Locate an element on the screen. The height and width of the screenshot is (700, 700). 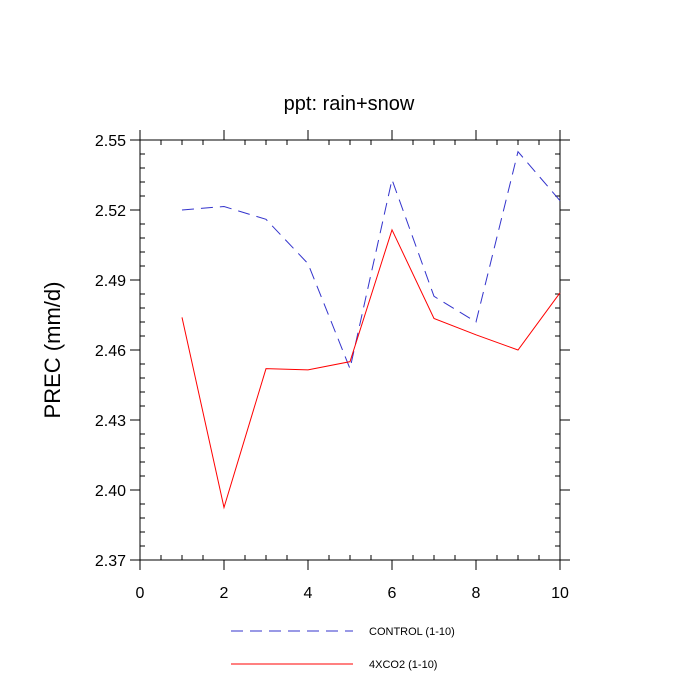
x-tick-label: 2 is located at coordinates (224, 593).